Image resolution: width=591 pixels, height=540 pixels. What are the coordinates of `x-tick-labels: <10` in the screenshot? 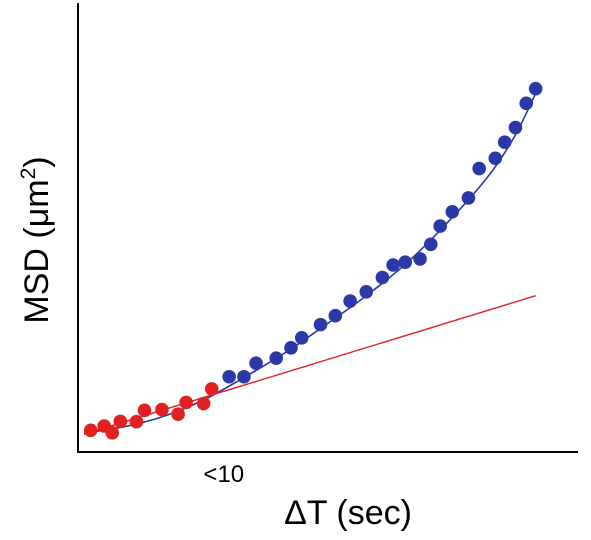 It's located at (223, 474).